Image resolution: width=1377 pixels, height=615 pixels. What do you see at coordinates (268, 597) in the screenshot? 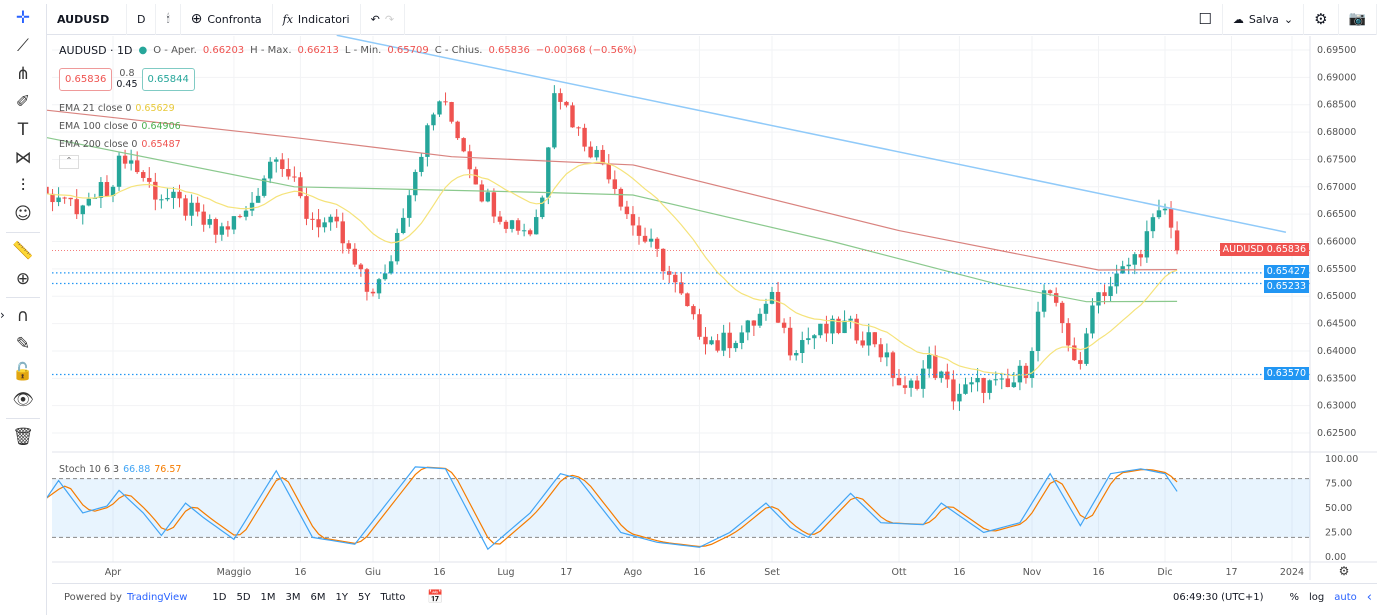
I see `range-1m: 1M` at bounding box center [268, 597].